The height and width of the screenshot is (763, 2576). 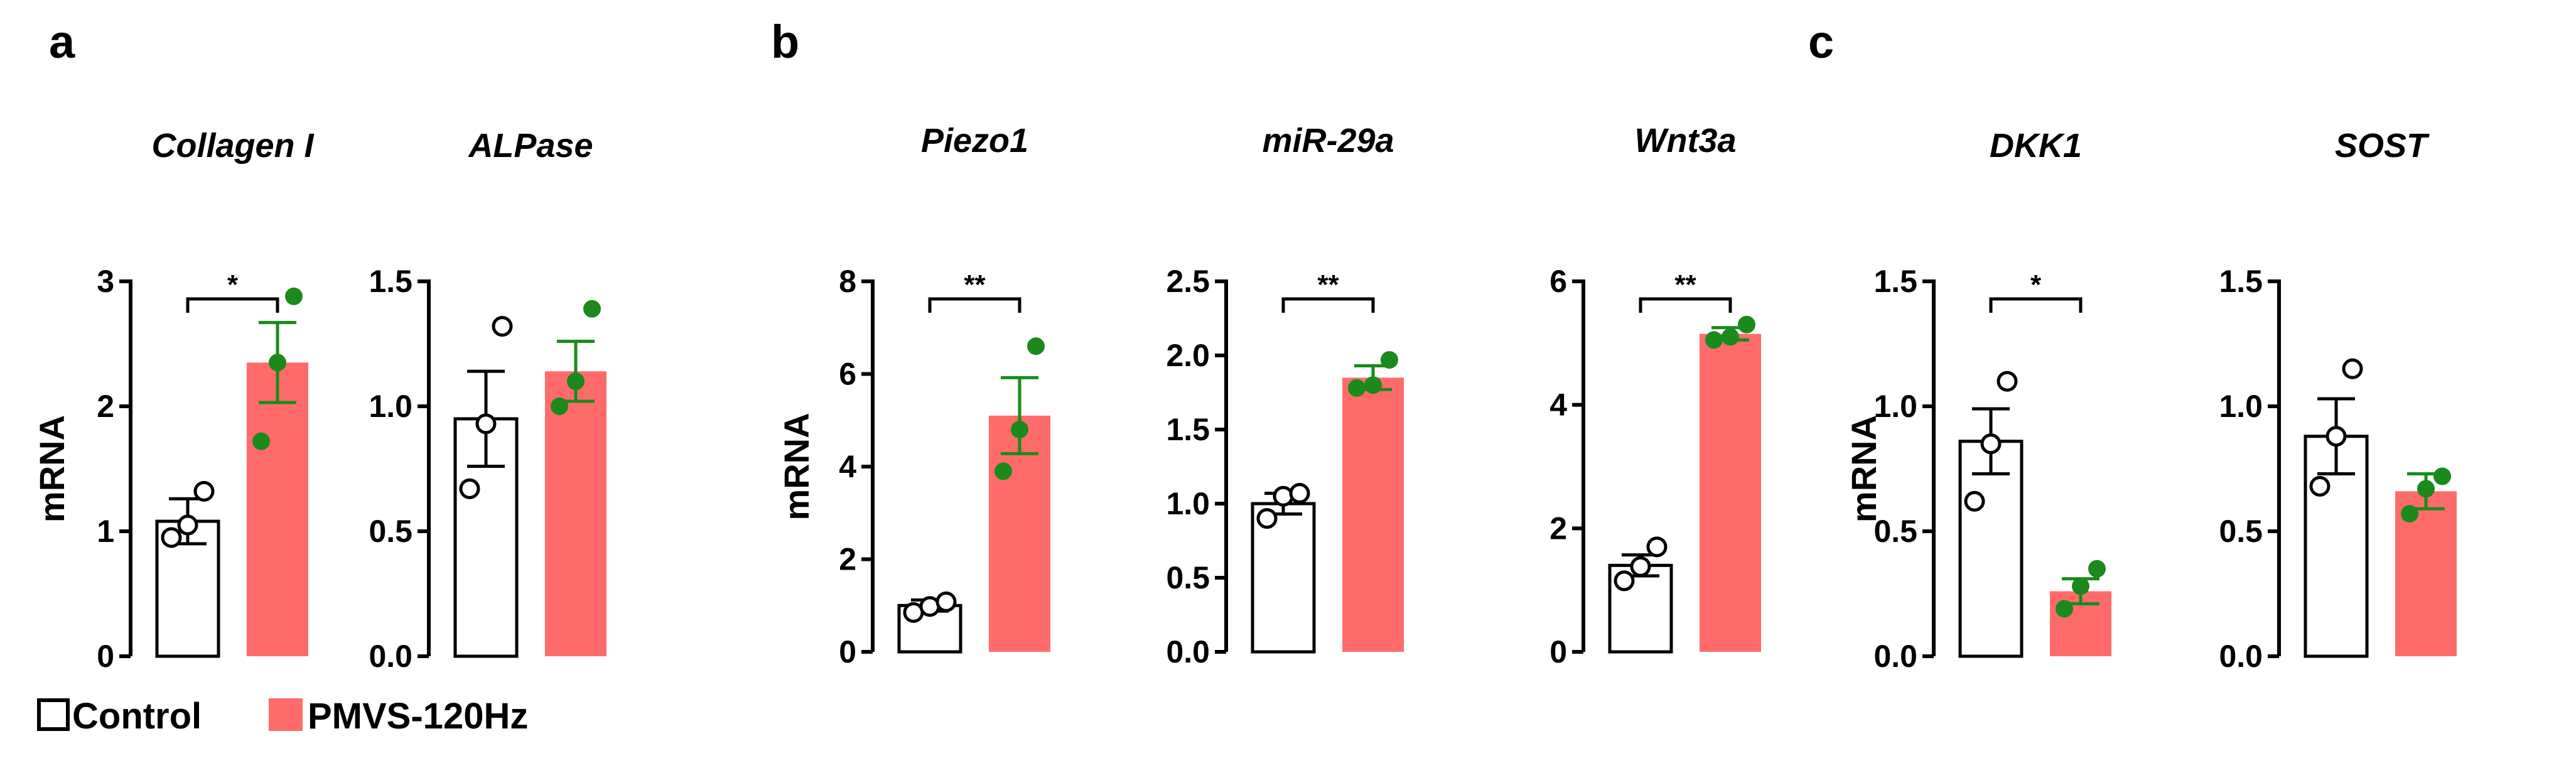 I want to click on legend-label-control: Control, so click(x=137, y=716).